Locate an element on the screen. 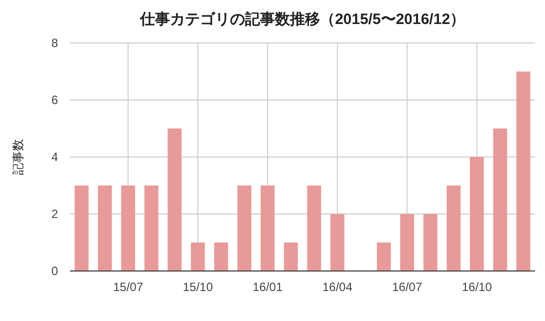 The height and width of the screenshot is (321, 545). chart-title: 仕事カテゴリの記事数推移（2015/5〜2016/12） is located at coordinates (302, 19).